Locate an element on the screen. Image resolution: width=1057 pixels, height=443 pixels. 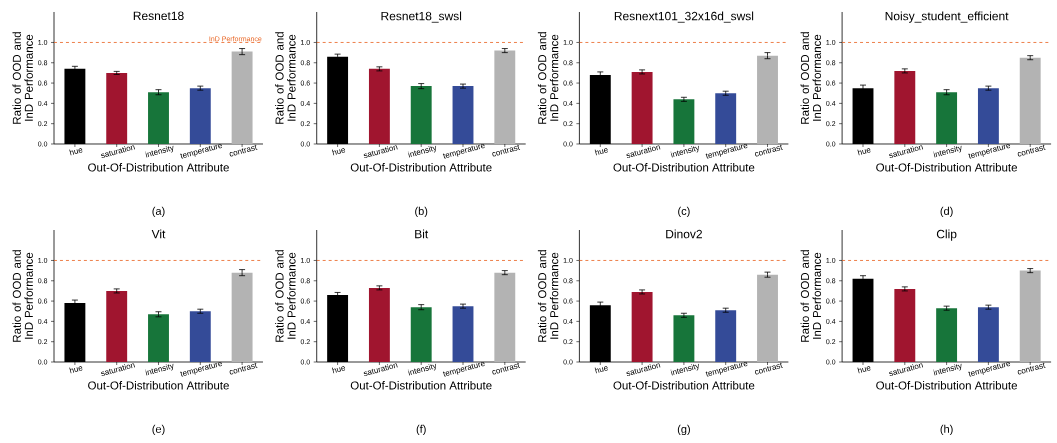
chart-title: Bit is located at coordinates (422, 234).